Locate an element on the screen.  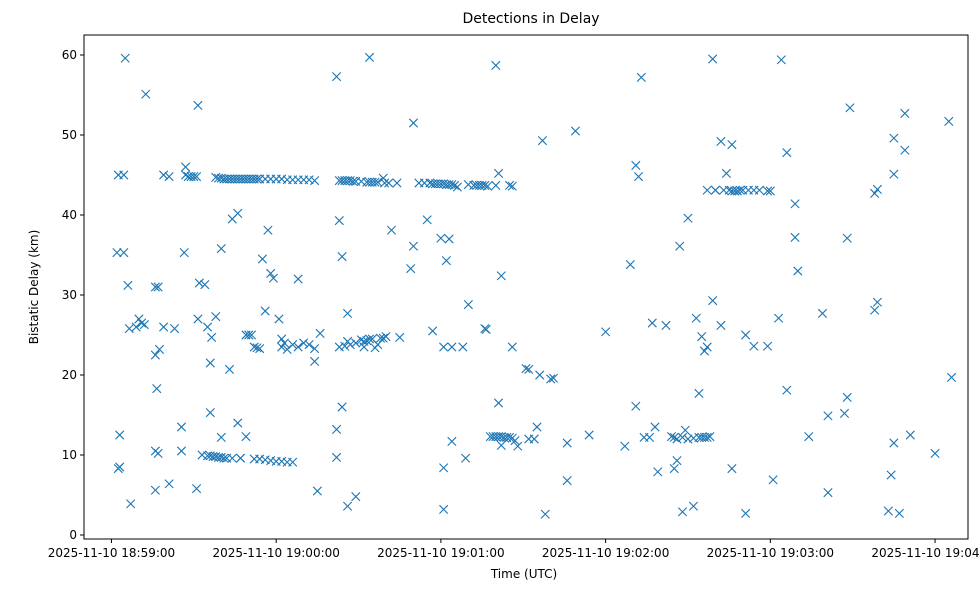
y-tick-label: 30 is located at coordinates (69, 295).